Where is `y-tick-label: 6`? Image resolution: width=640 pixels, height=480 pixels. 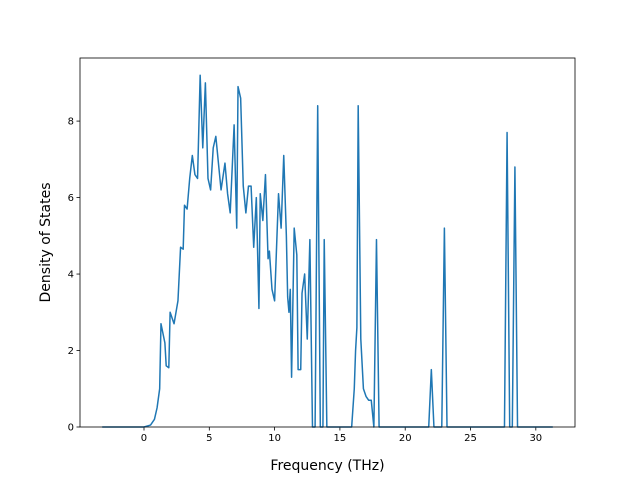
y-tick-label: 6 is located at coordinates (71, 198).